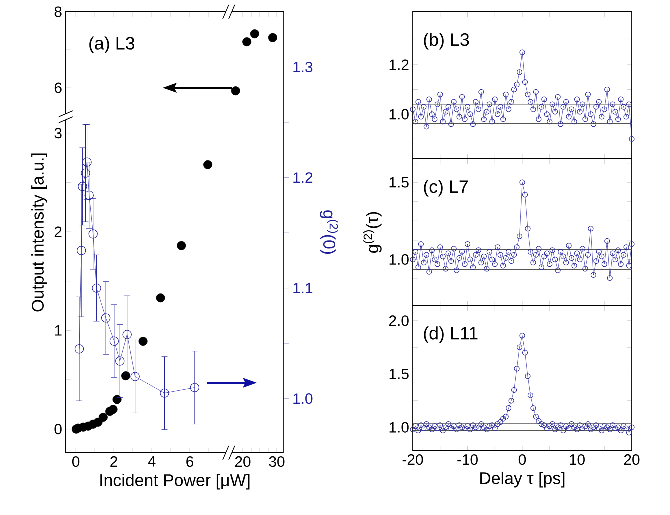 This screenshot has height=515, width=670. Describe the element at coordinates (190, 462) in the screenshot. I see `x-tick-label: 6` at that location.